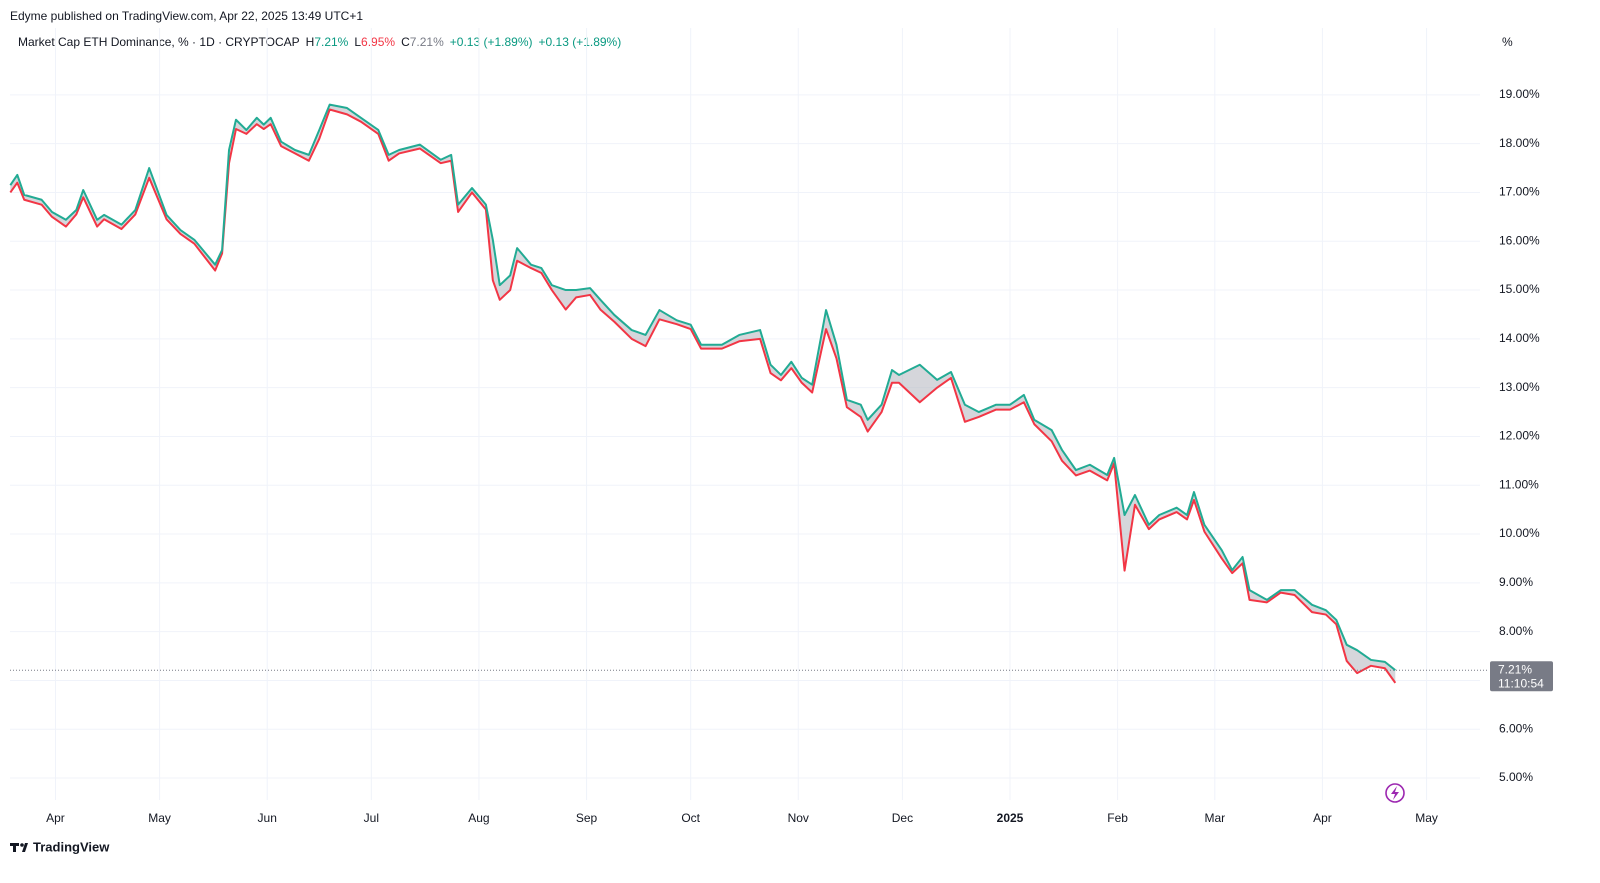 This screenshot has height=883, width=1600. Describe the element at coordinates (1516, 728) in the screenshot. I see `y-tick-label: 6.00%` at that location.